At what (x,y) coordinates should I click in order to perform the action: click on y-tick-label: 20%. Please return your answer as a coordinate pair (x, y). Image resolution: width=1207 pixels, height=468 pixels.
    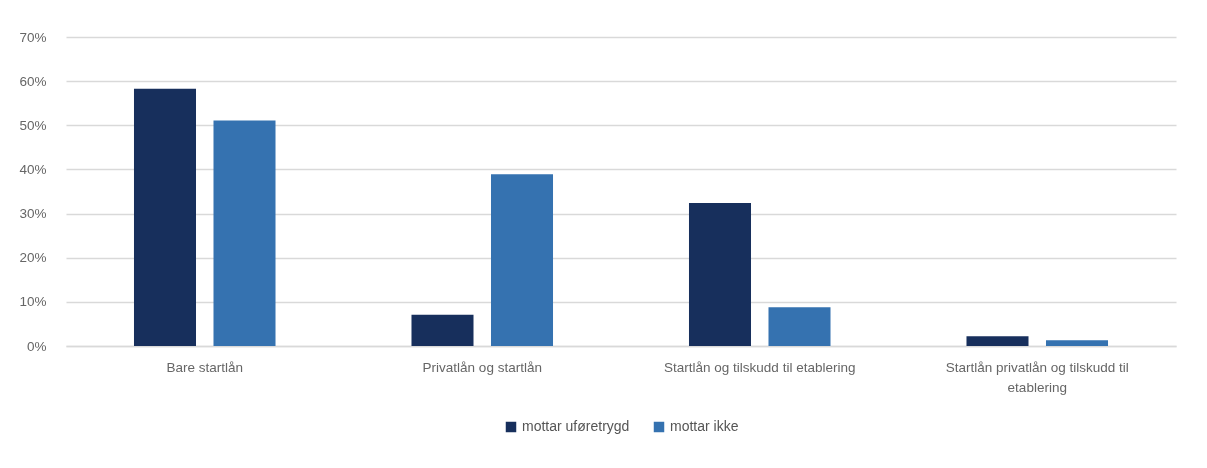
    Looking at the image, I should click on (33, 258).